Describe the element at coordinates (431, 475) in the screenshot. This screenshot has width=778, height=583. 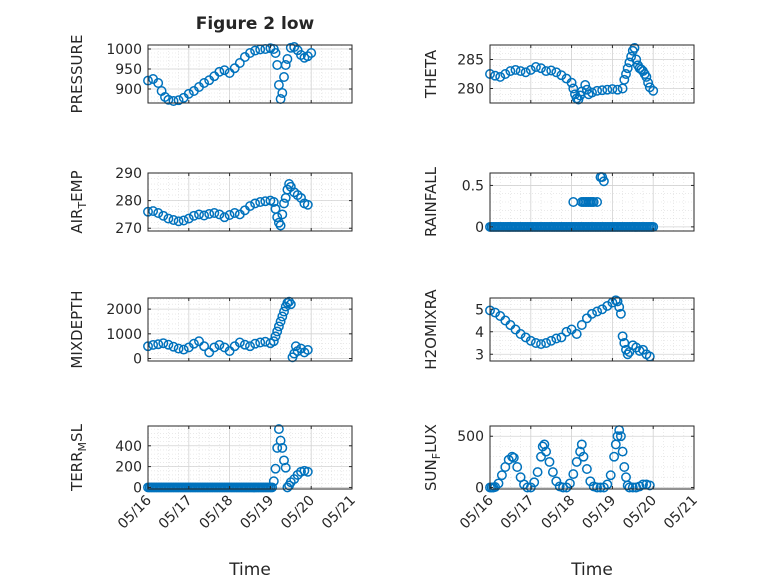
I see `y-axis-label-part: SUN` at that location.